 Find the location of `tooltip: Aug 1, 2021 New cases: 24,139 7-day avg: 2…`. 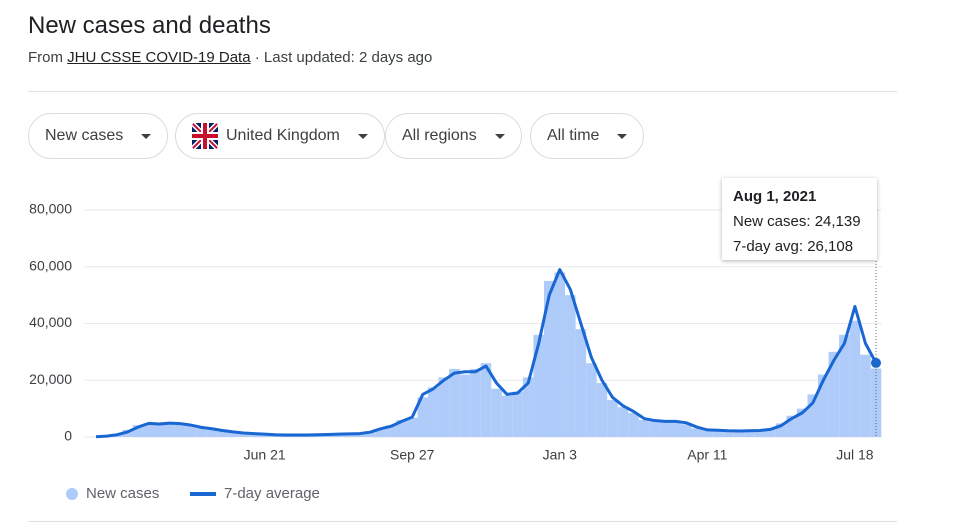

tooltip: Aug 1, 2021 New cases: 24,139 7-day avg: 2… is located at coordinates (799, 219).